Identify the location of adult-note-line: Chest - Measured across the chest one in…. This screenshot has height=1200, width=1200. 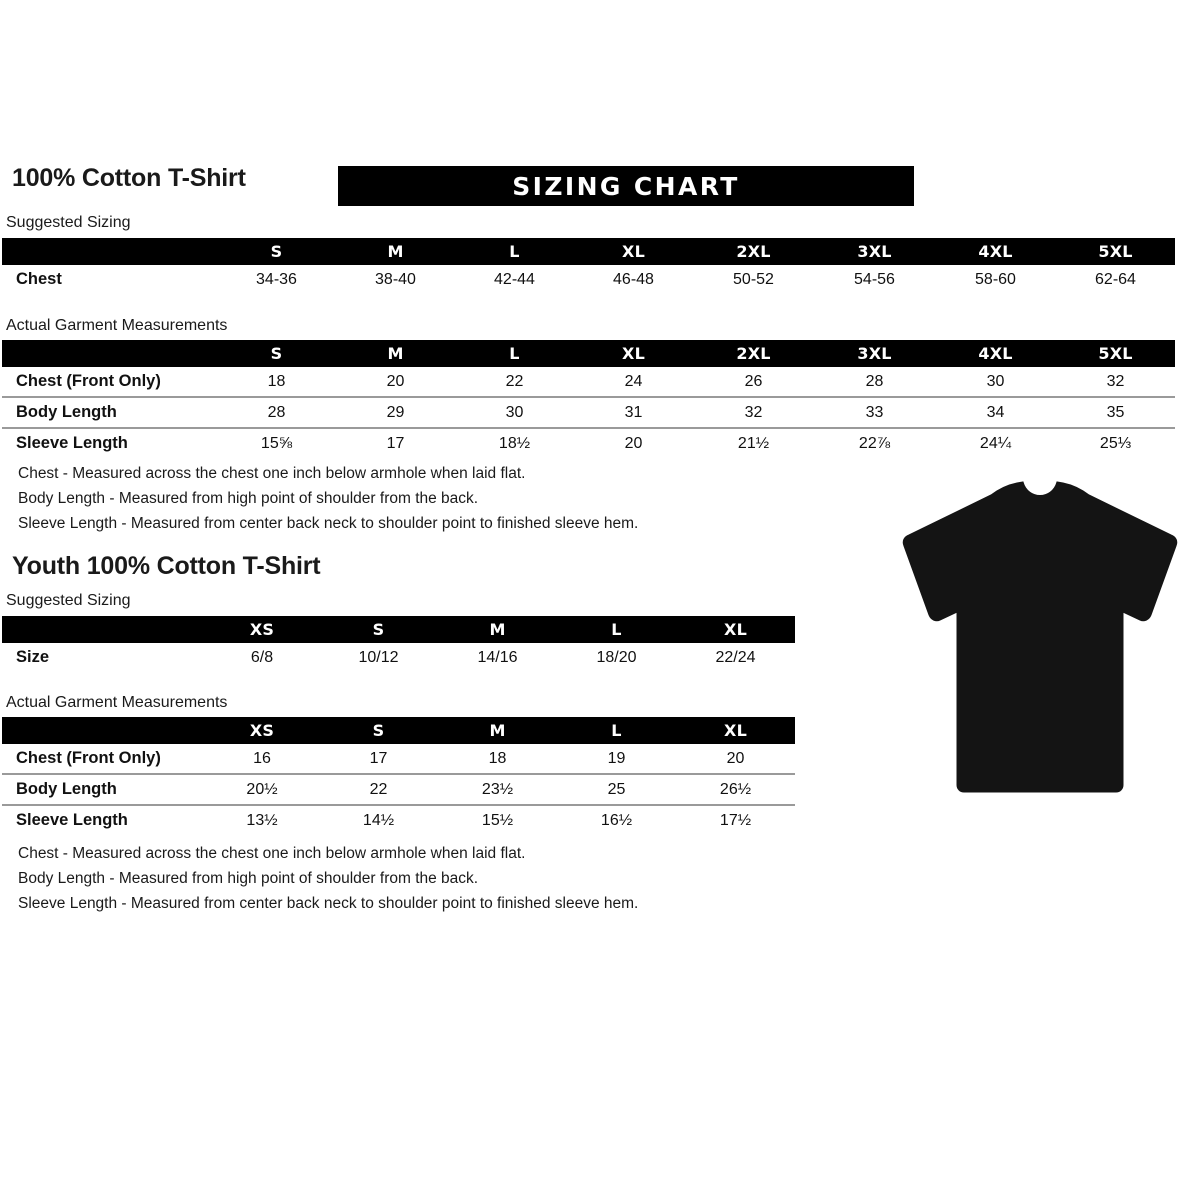
(272, 473).